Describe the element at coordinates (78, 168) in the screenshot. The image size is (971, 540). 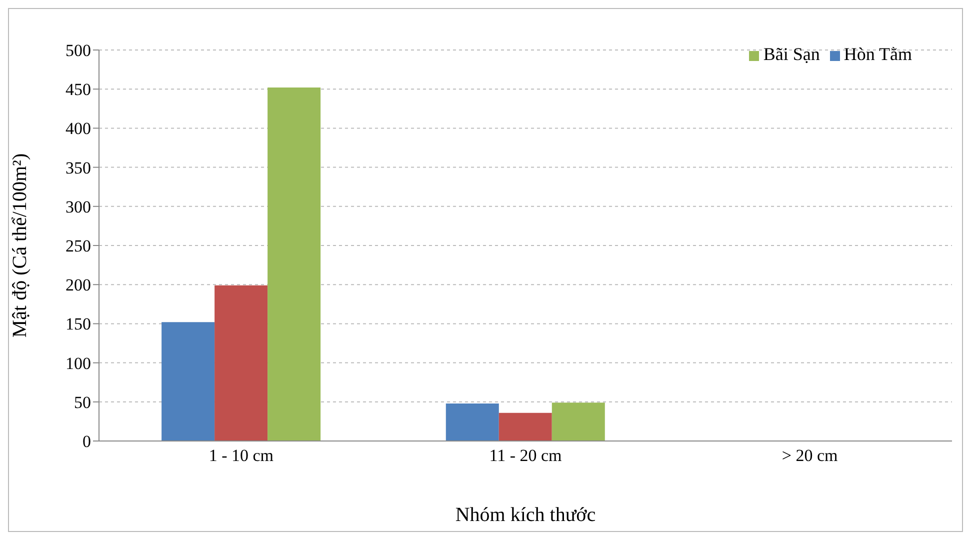
I see `y-tick-label: 350` at that location.